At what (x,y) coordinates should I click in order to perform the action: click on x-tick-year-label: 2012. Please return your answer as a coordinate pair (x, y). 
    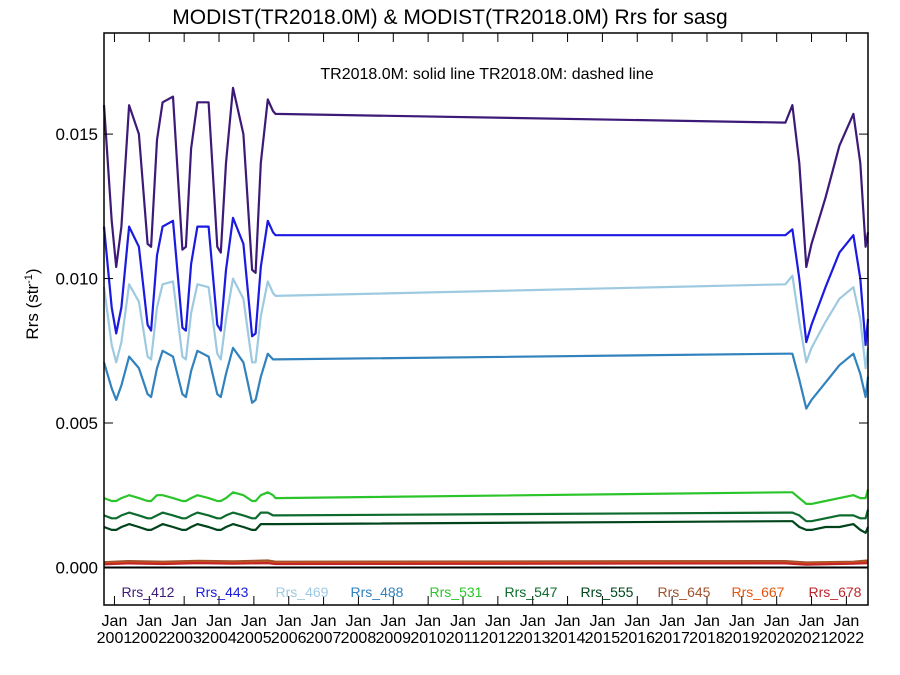
    Looking at the image, I should click on (498, 638).